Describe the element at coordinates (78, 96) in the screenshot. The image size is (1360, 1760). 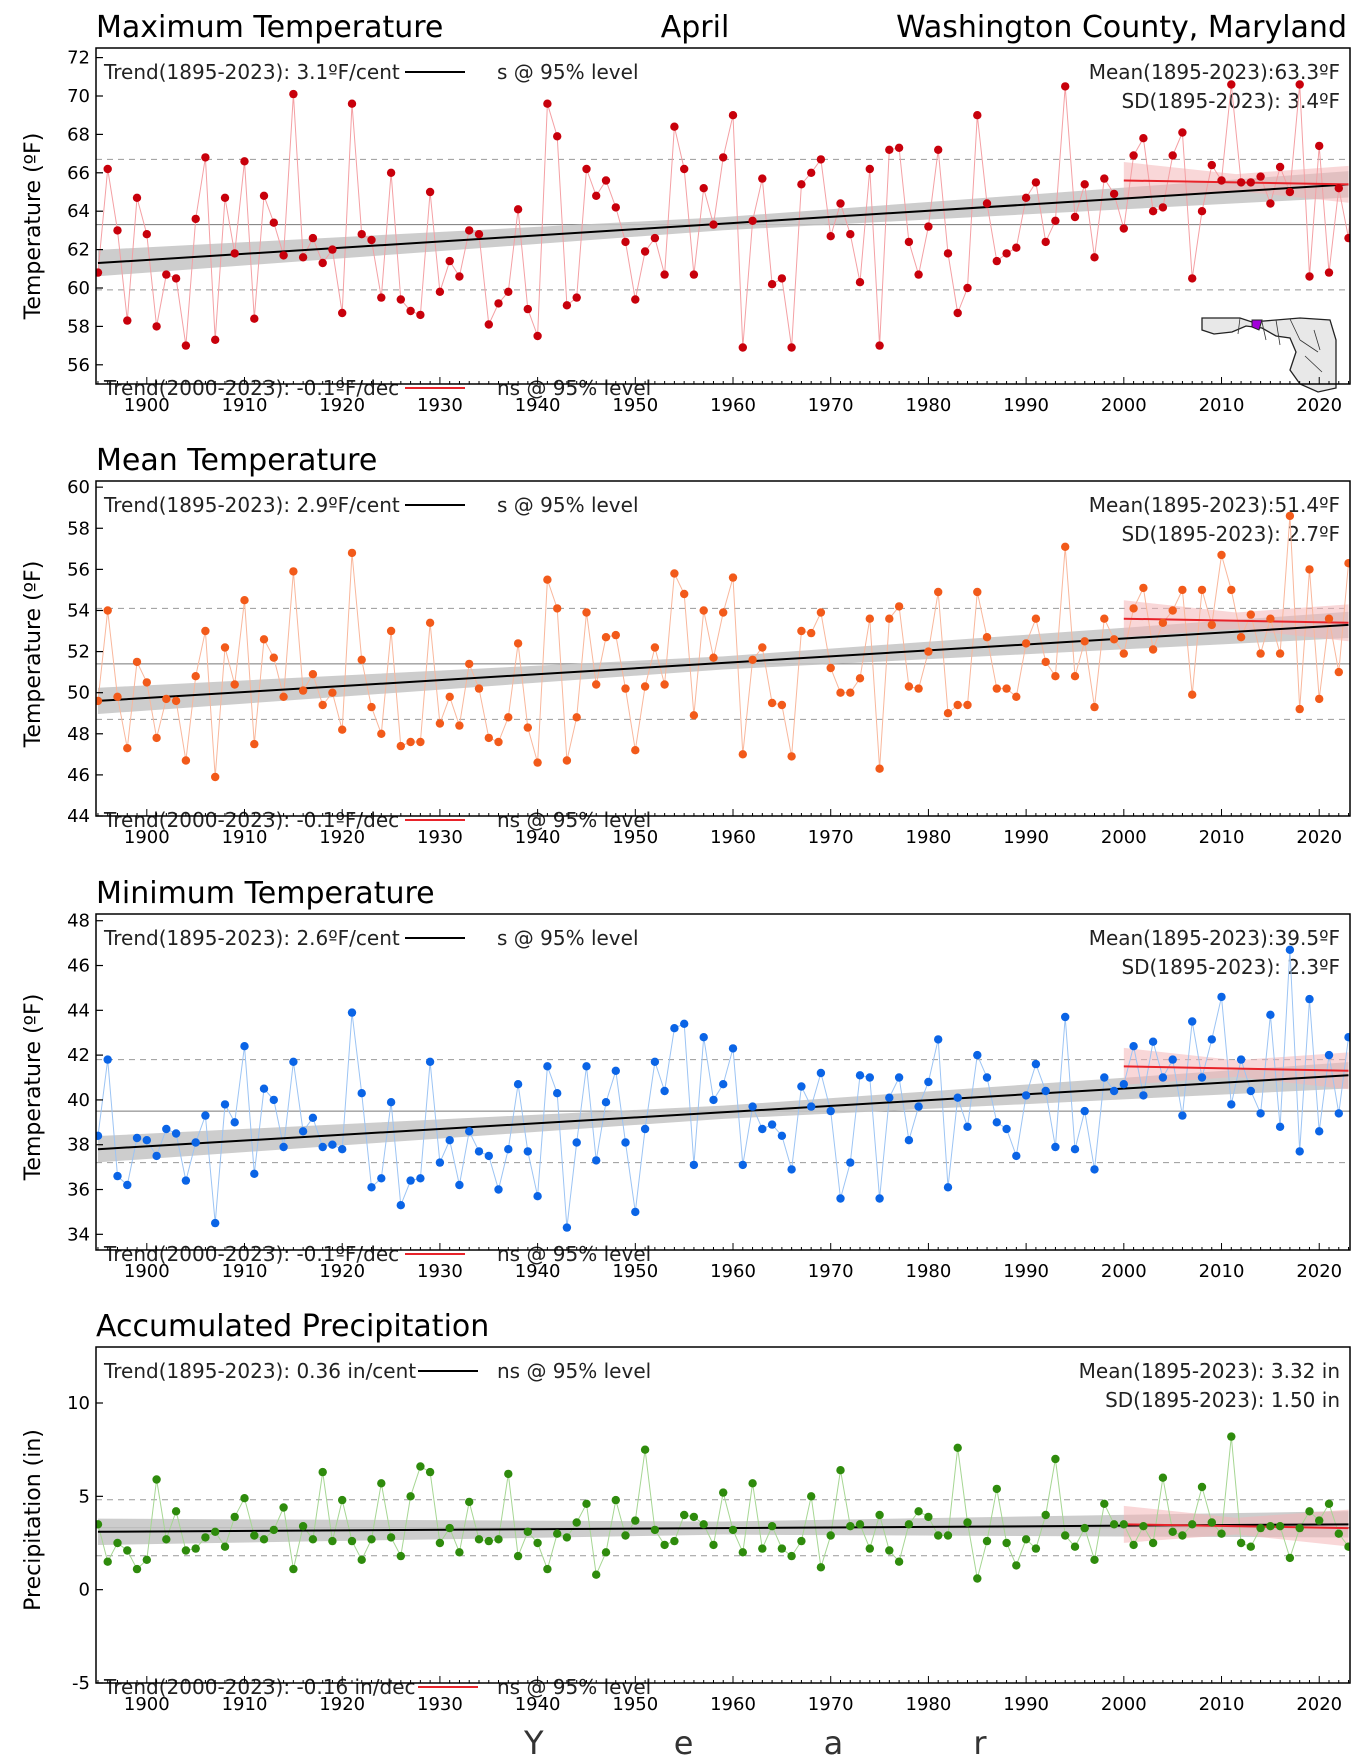
I see `y-tick-label: 70` at that location.